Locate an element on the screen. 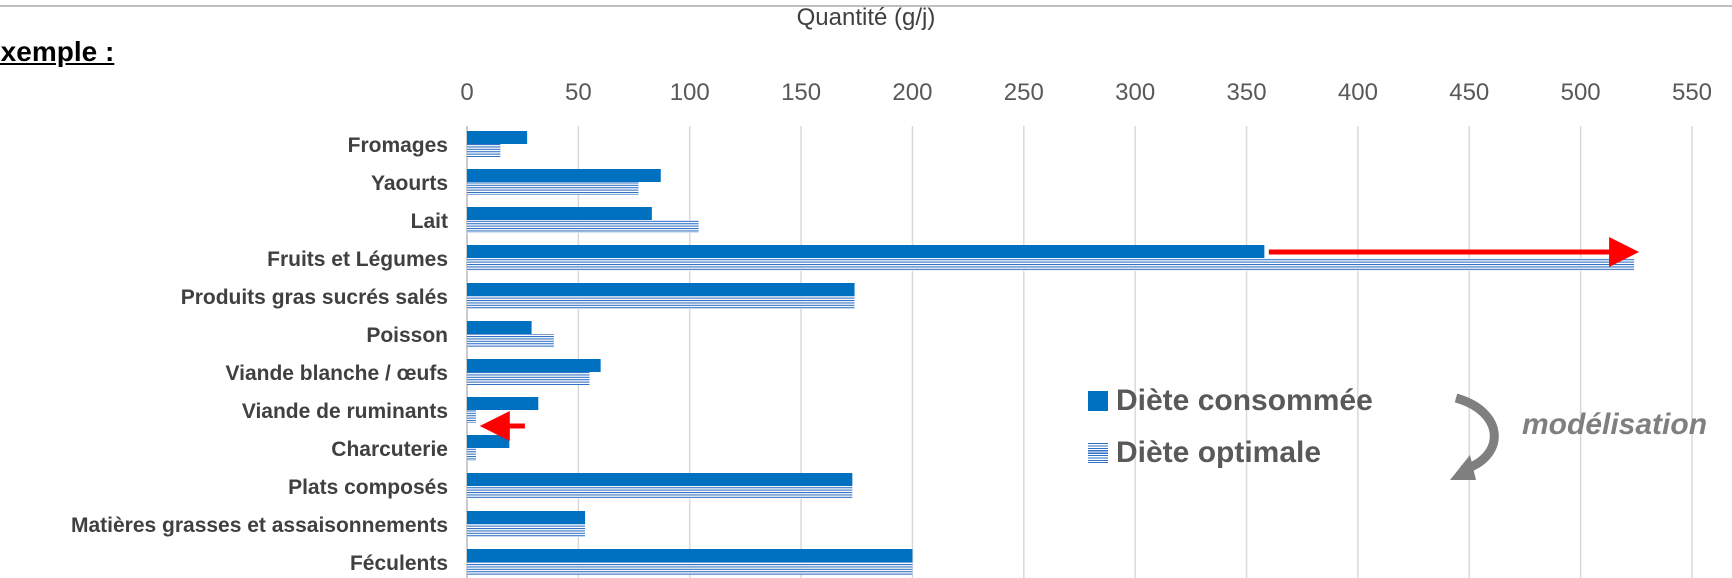  bar-optimal-feculents is located at coordinates (690, 568).